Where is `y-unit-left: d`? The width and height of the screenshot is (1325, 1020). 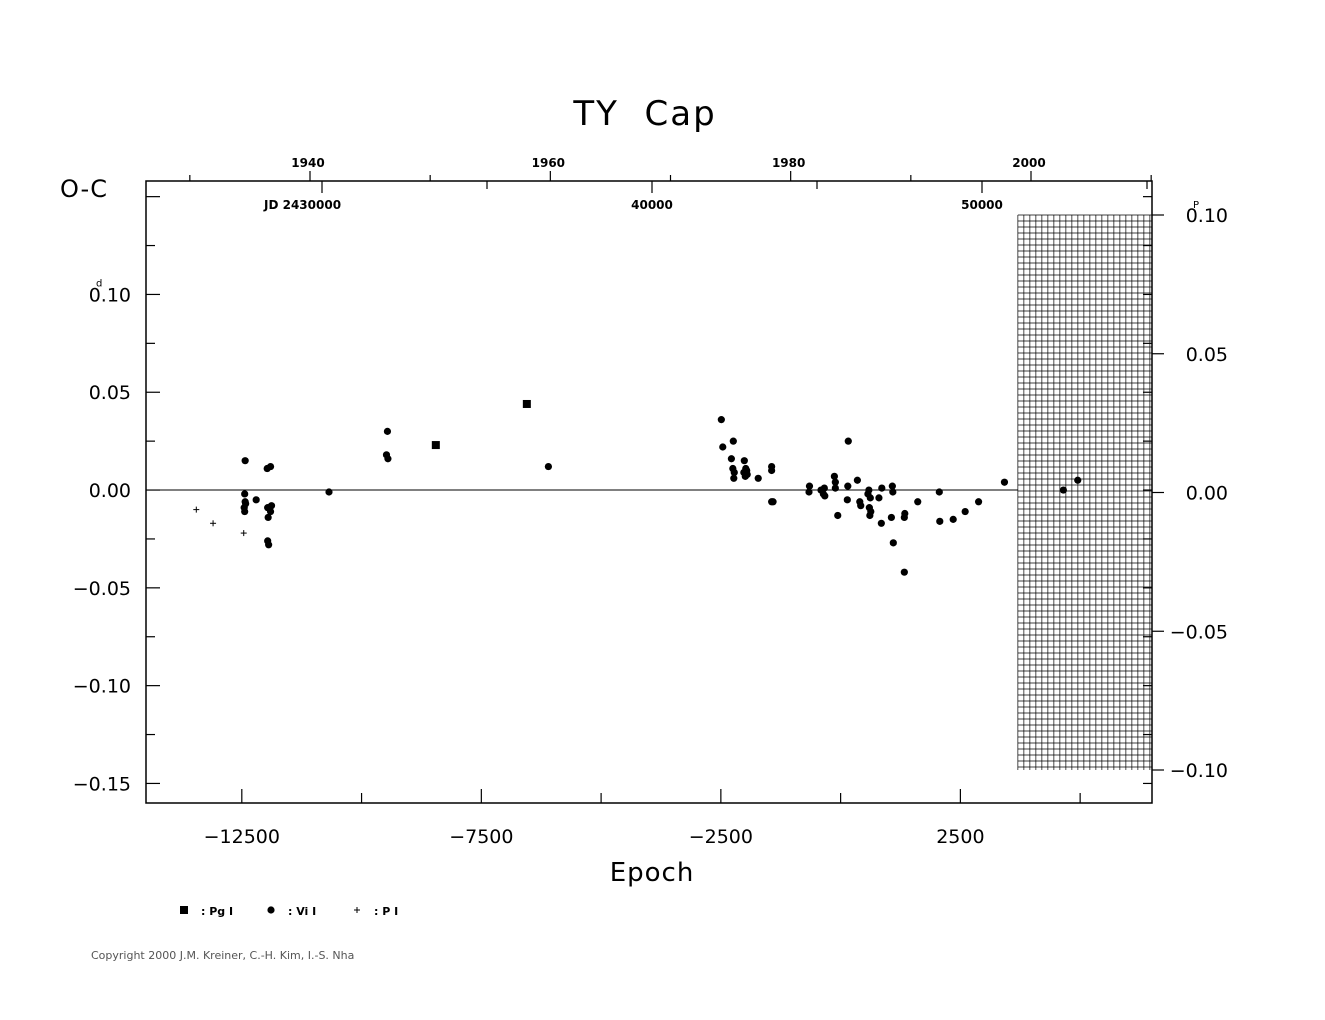
y-unit-left: d is located at coordinates (99, 283).